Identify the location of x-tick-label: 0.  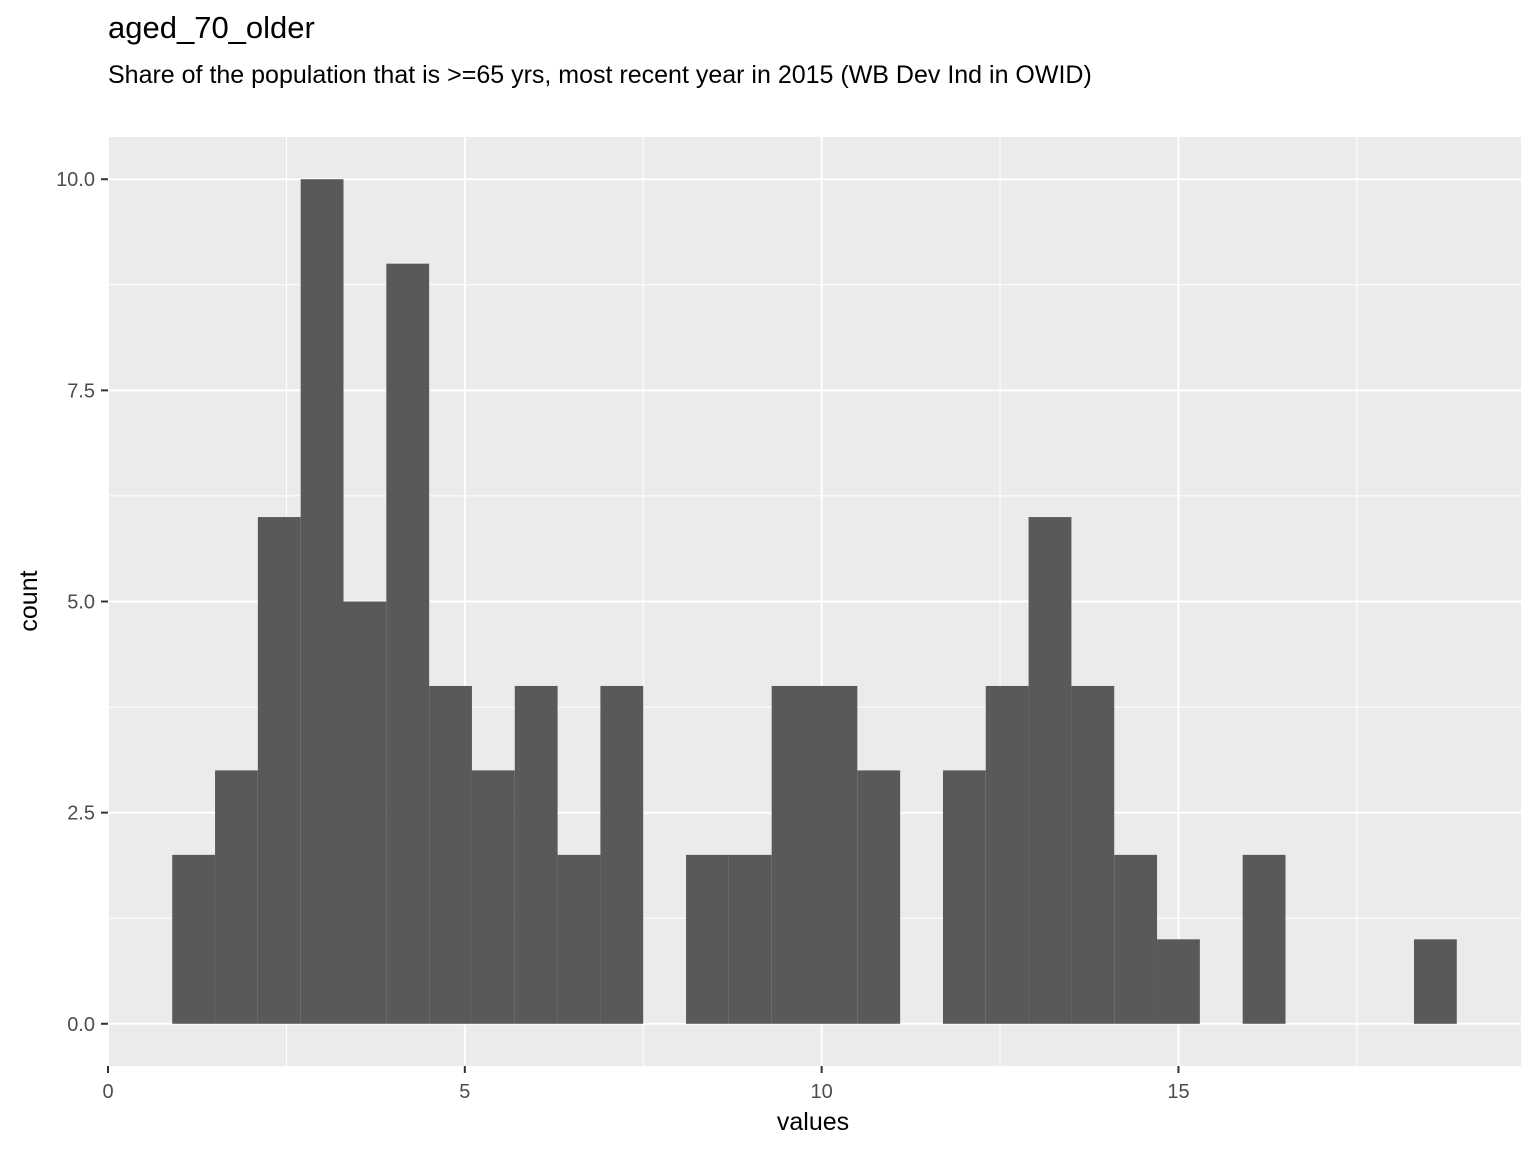
(107, 1092).